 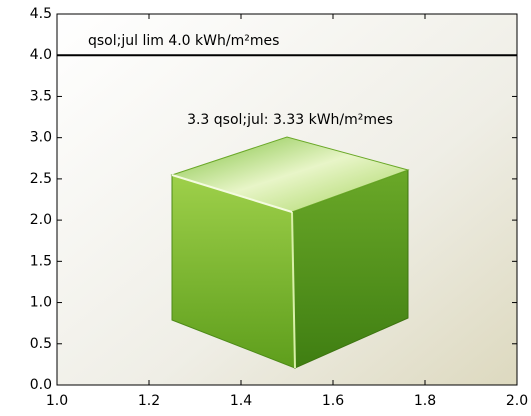 I want to click on x-tick-label: 2.0, so click(x=517, y=401).